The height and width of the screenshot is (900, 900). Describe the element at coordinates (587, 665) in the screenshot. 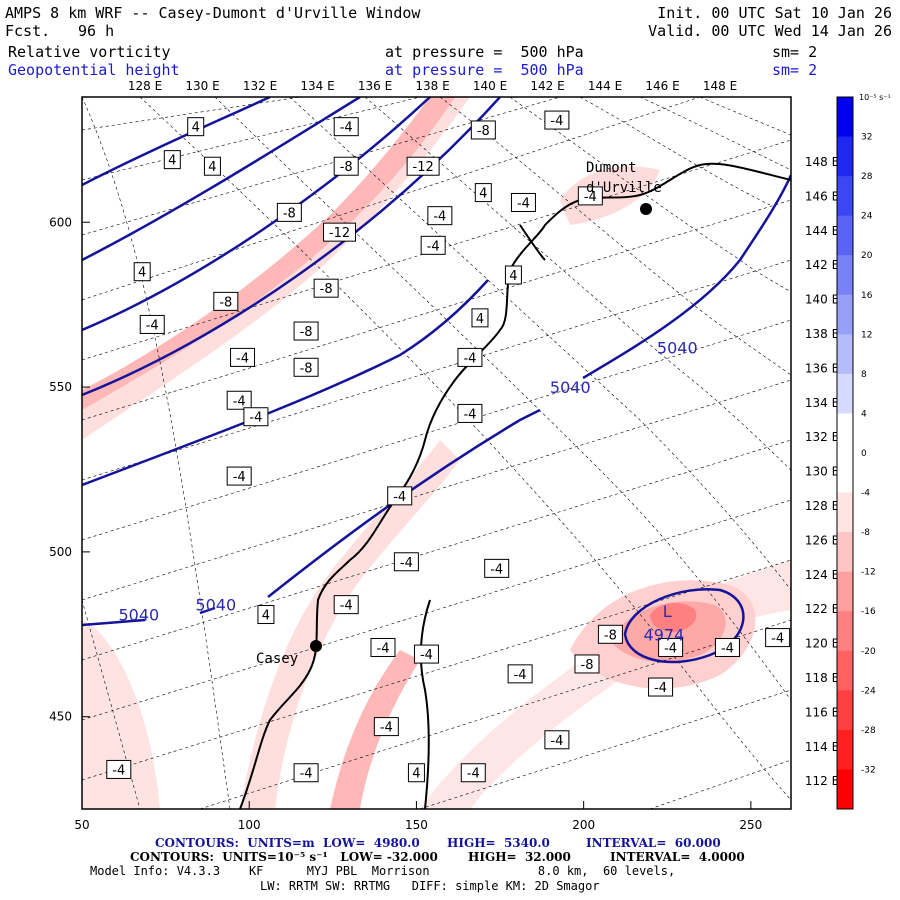

I see `vorticity-label-text: -8` at that location.